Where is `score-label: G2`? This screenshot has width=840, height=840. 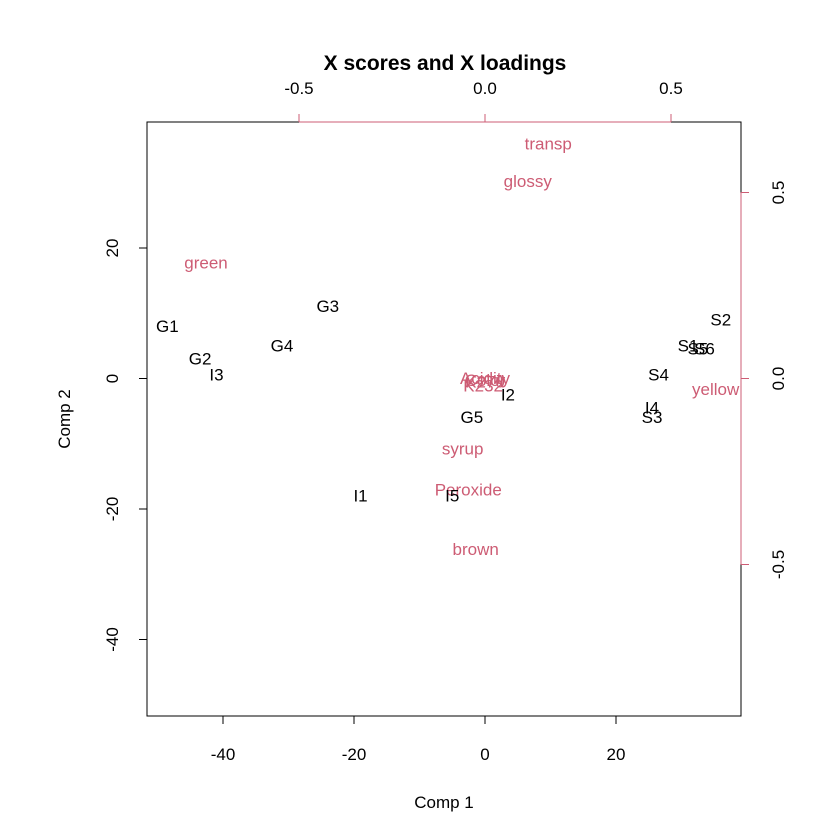 score-label: G2 is located at coordinates (200, 358).